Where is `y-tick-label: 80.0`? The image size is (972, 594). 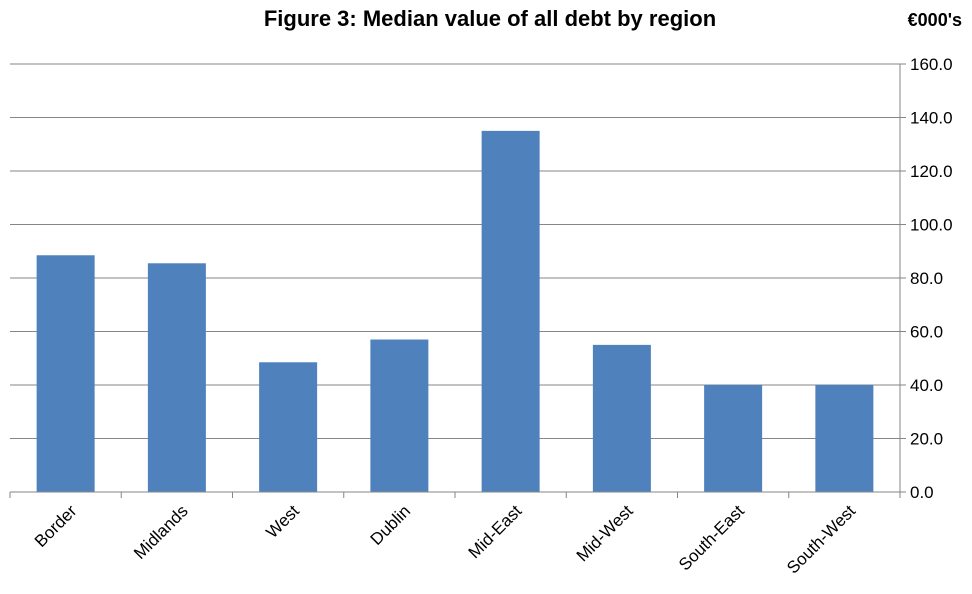
y-tick-label: 80.0 is located at coordinates (926, 278).